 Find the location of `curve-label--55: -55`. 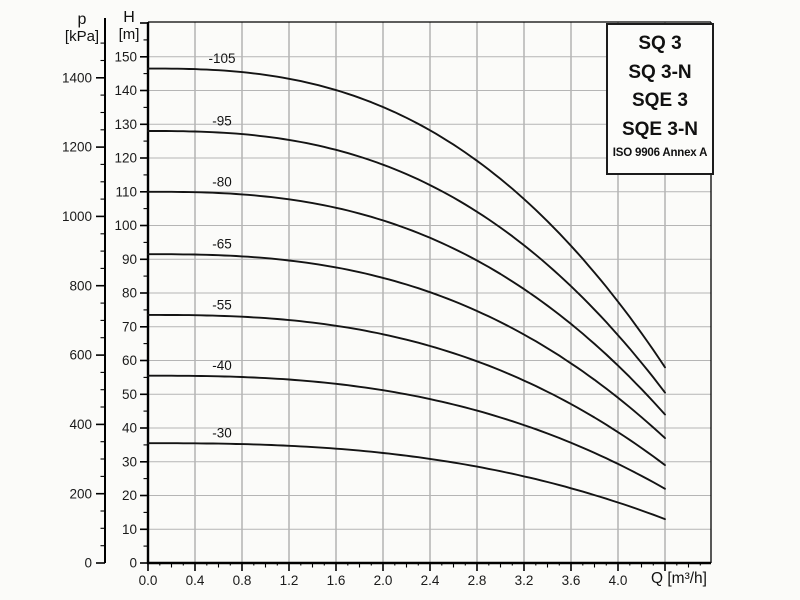

curve-label--55: -55 is located at coordinates (222, 304).